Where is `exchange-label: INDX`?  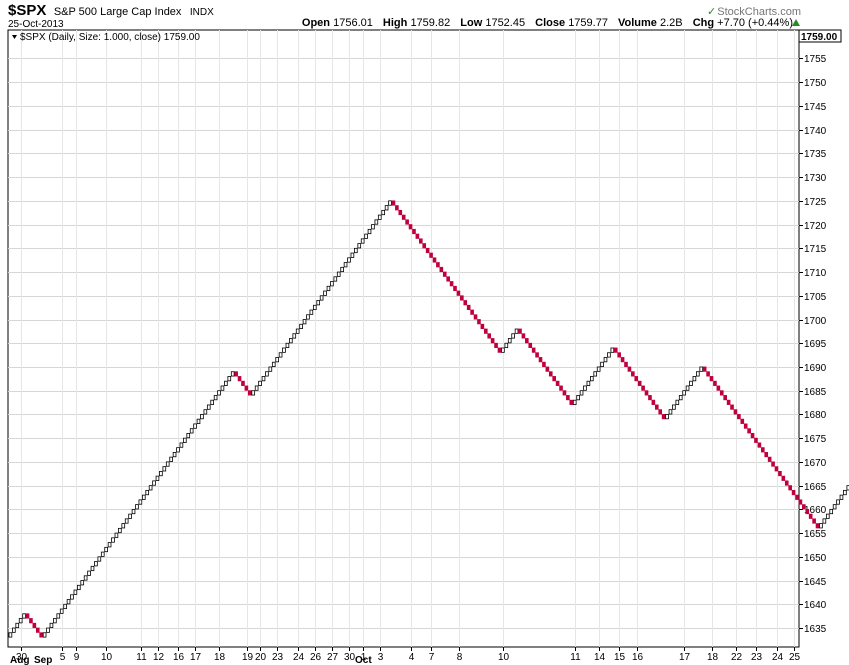 exchange-label: INDX is located at coordinates (201, 12).